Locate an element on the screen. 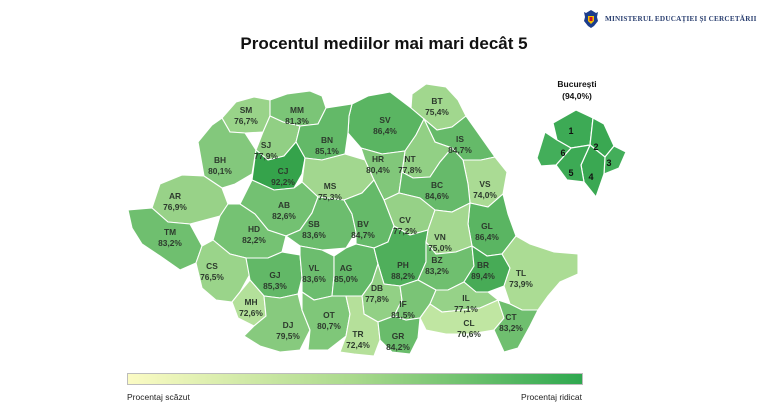  county-ct is located at coordinates (516, 326).